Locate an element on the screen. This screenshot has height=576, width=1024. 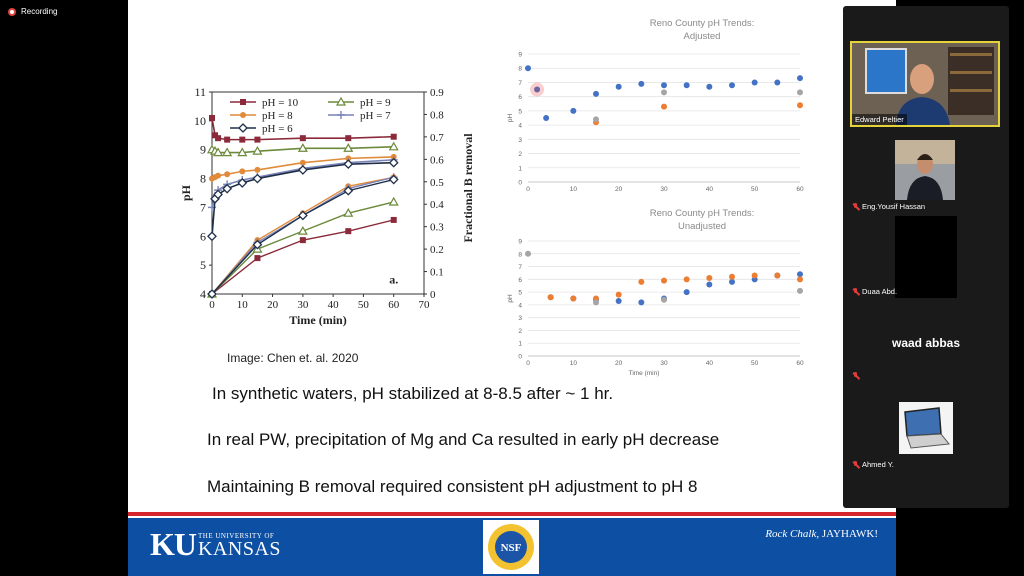
y-tick-label: 7 is located at coordinates (203, 207).